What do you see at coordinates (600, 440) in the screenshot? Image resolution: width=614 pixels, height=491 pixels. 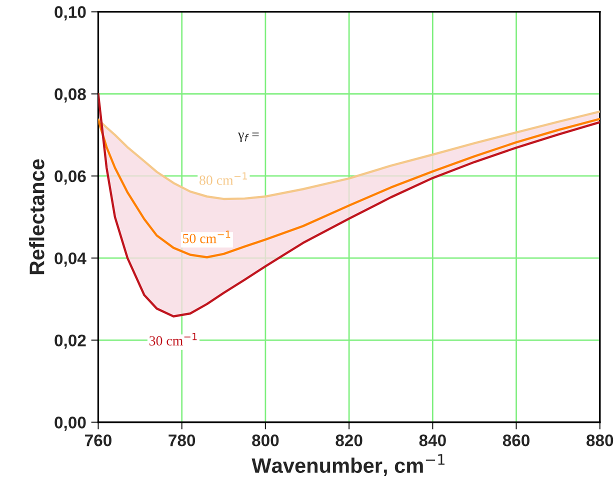 I see `x-tick-label: 880` at bounding box center [600, 440].